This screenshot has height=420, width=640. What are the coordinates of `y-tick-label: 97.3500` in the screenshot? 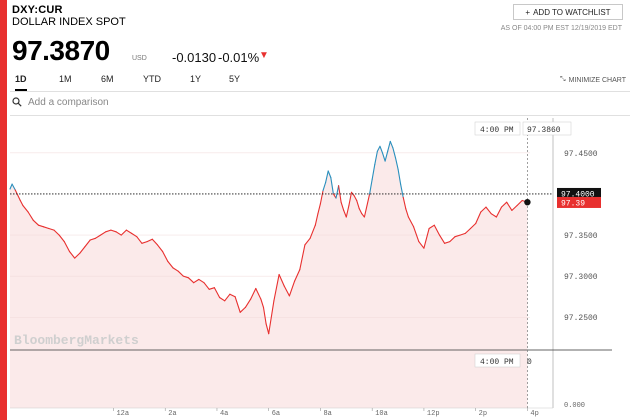 It's located at (581, 236).